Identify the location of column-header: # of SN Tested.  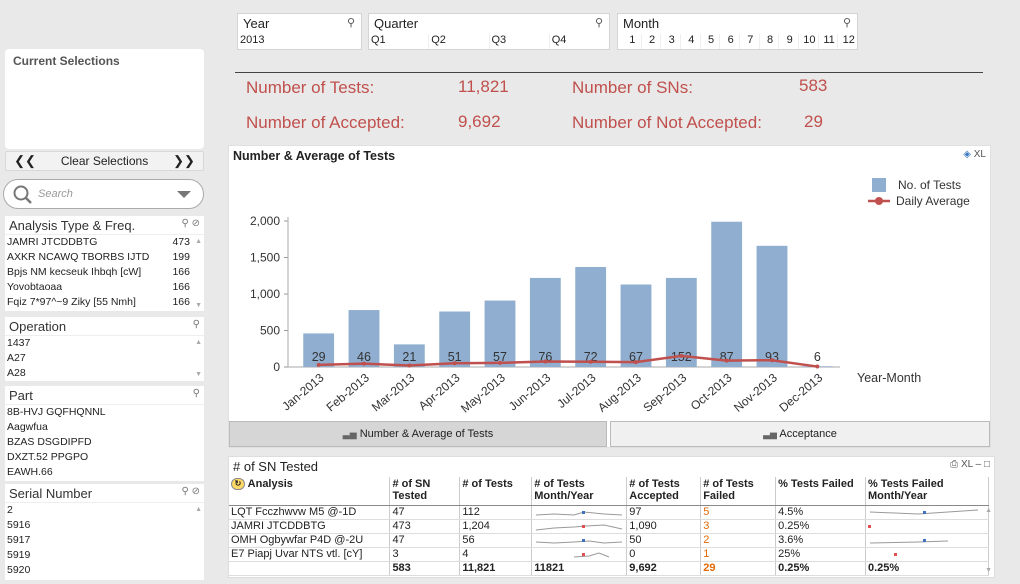
(425, 491).